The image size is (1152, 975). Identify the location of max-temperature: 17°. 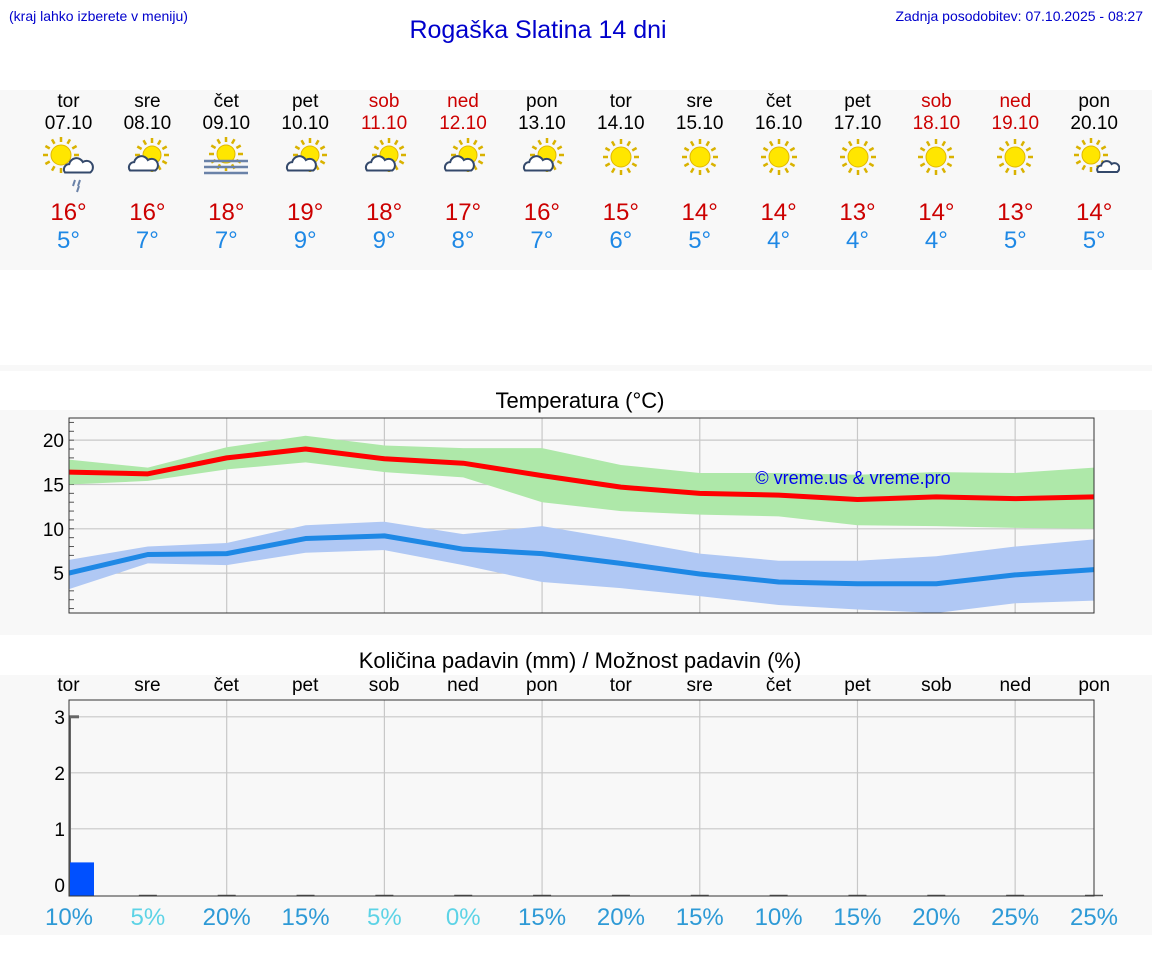
(463, 212).